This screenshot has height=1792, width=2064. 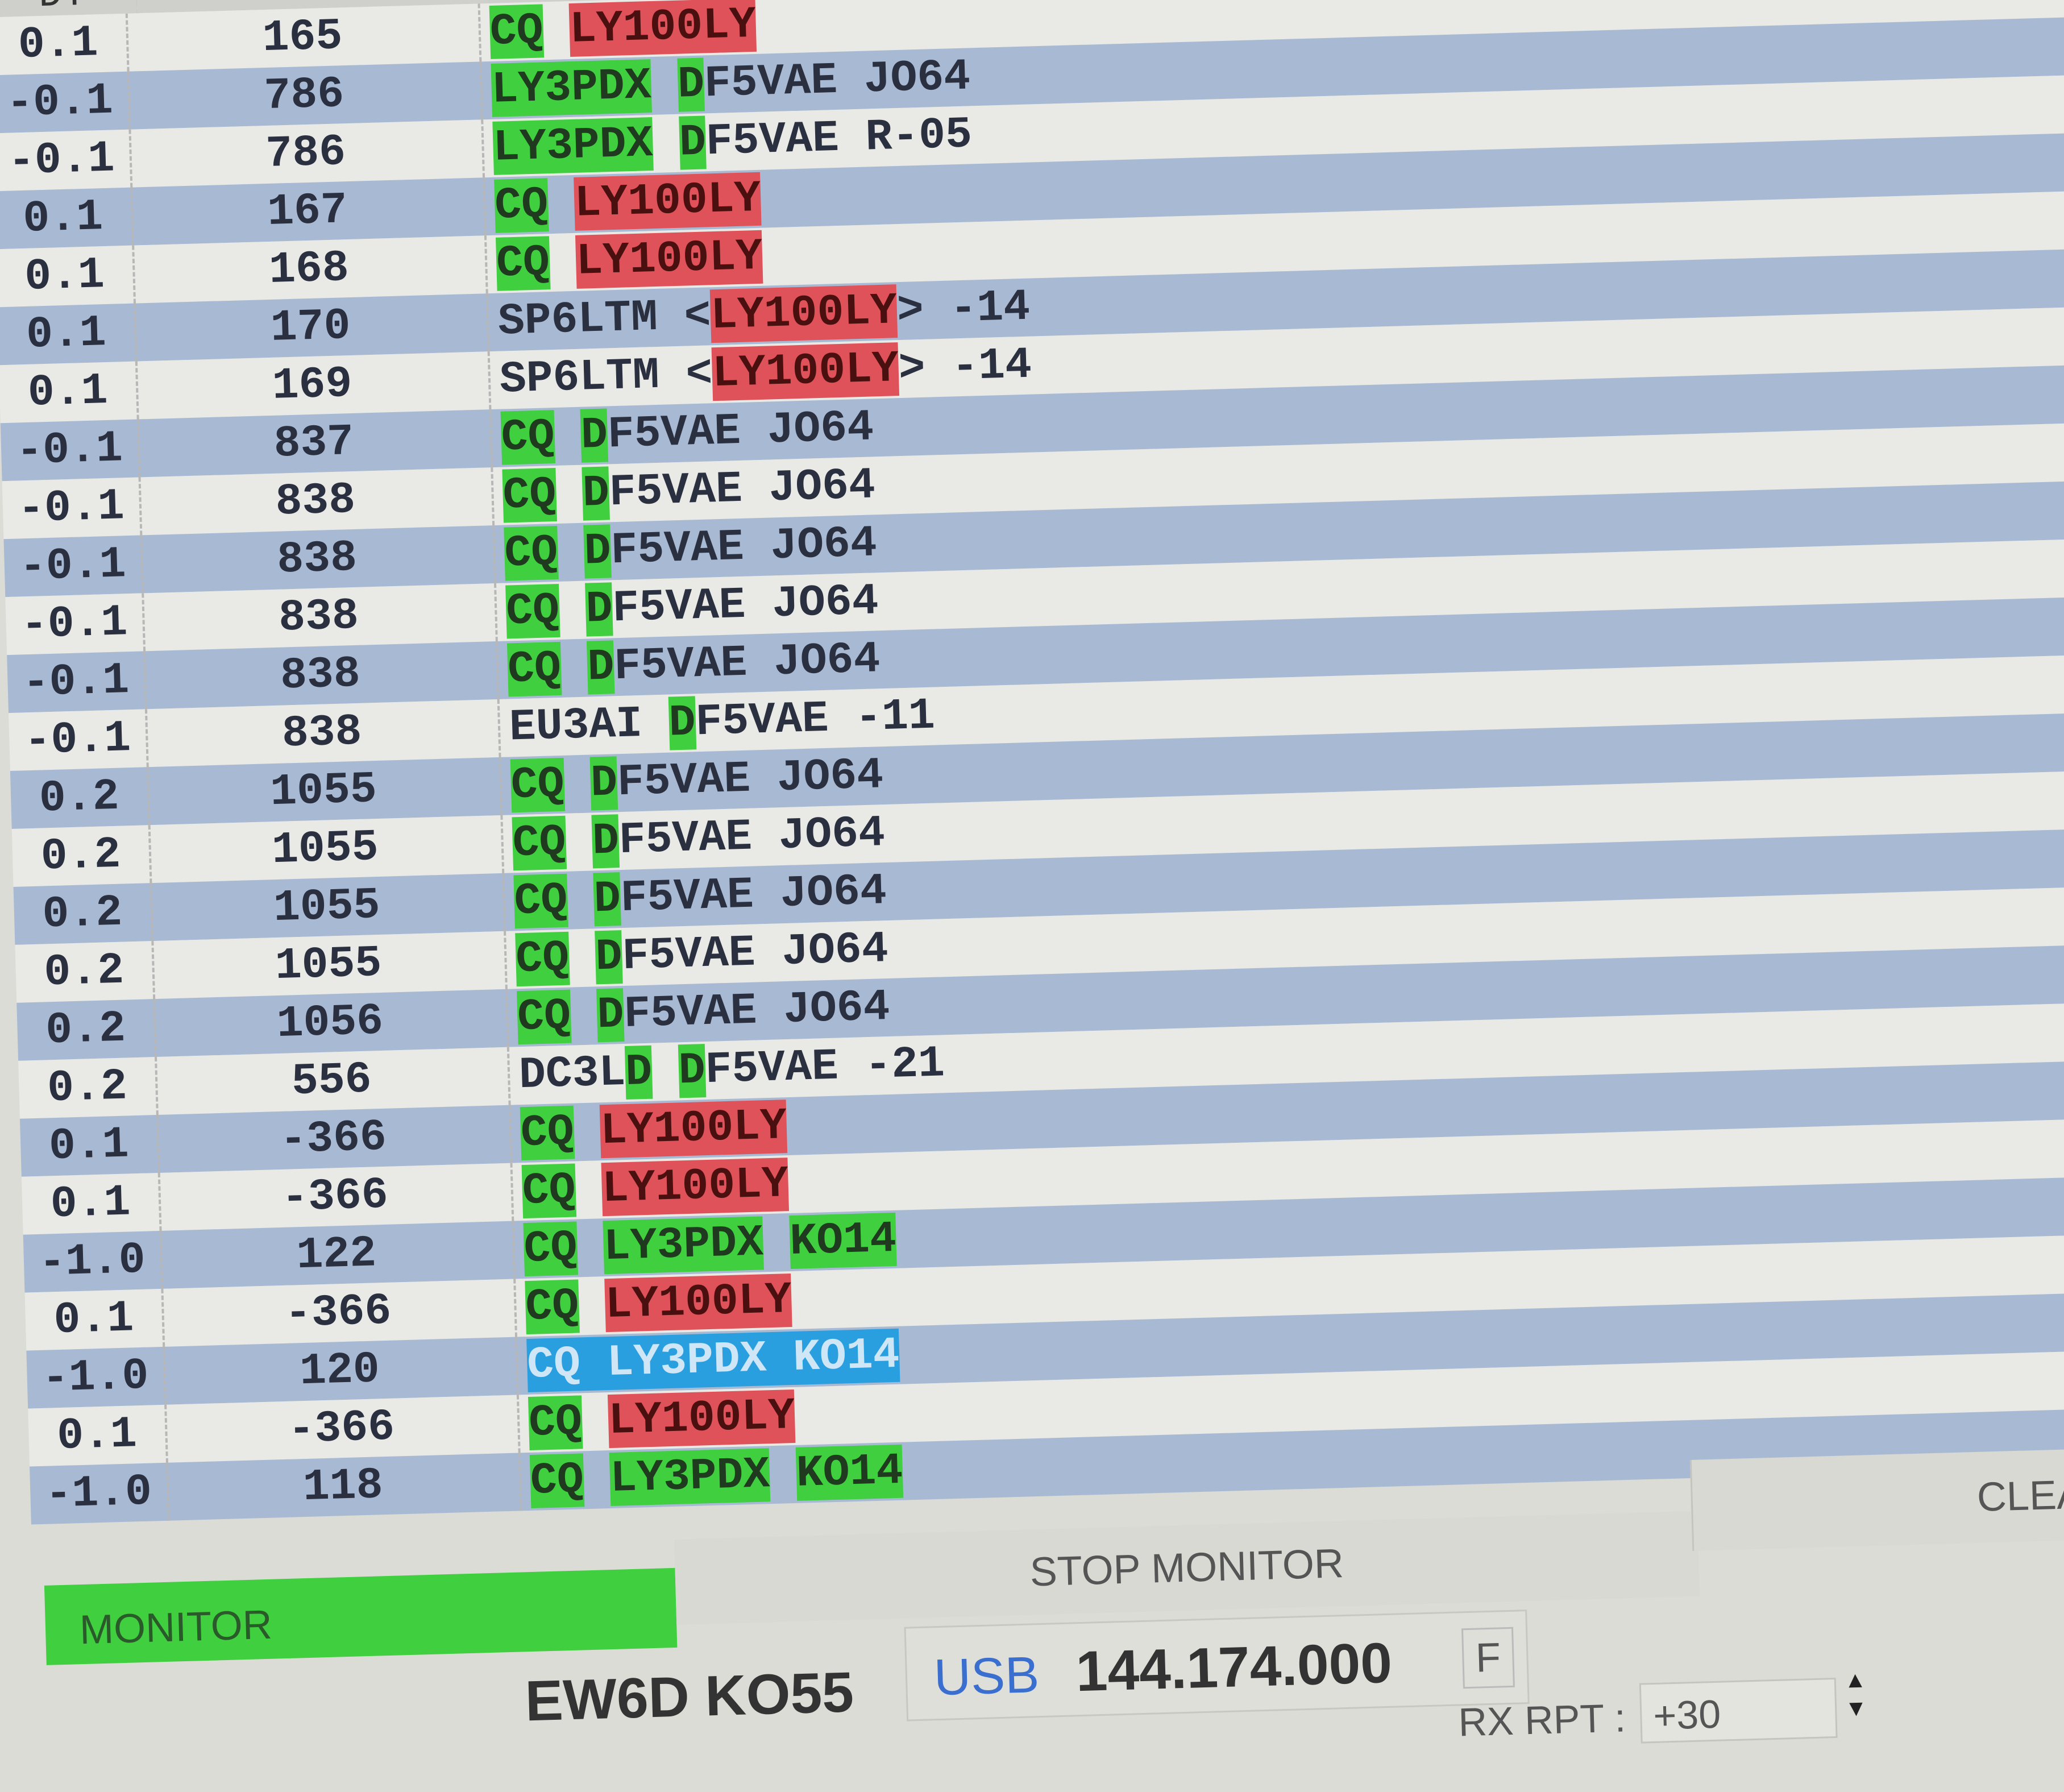 What do you see at coordinates (337, 1255) in the screenshot?
I see `df-cell: 122` at bounding box center [337, 1255].